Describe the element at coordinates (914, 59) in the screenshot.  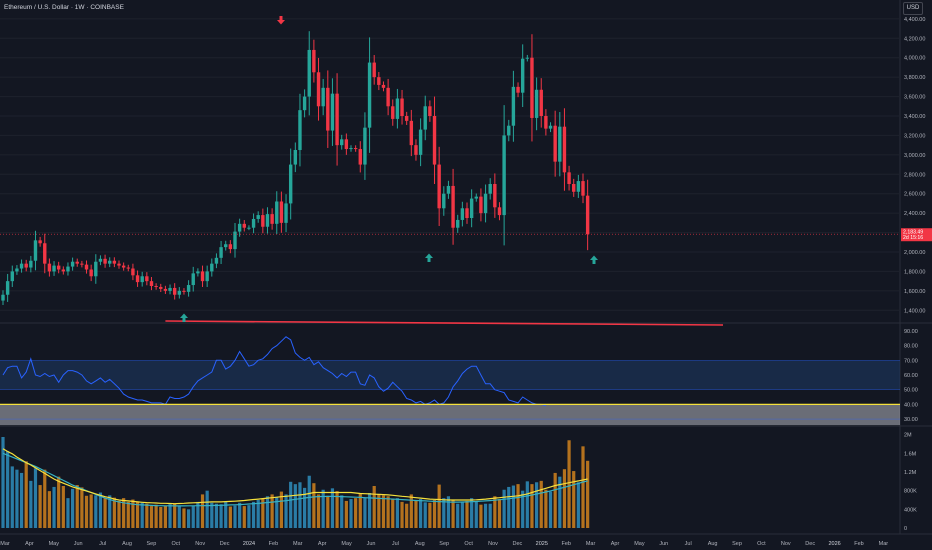
I see `price-tick-label: 4,000.00` at that location.